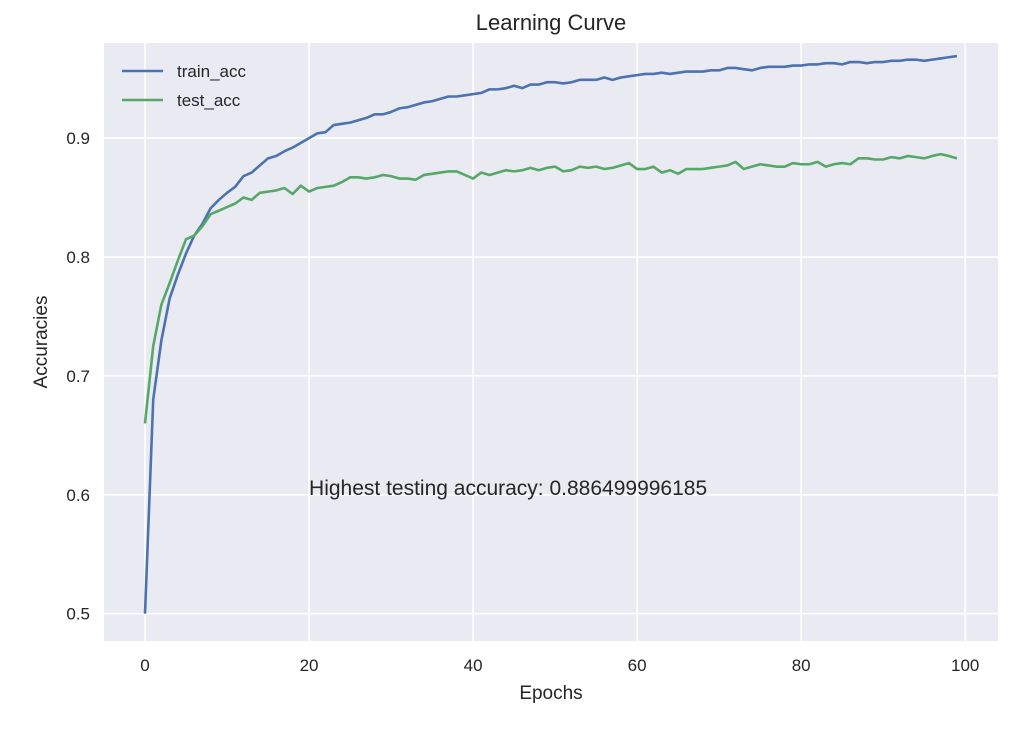 This screenshot has width=1020, height=735. Describe the element at coordinates (78, 138) in the screenshot. I see `y-tick-label: 0.9` at that location.